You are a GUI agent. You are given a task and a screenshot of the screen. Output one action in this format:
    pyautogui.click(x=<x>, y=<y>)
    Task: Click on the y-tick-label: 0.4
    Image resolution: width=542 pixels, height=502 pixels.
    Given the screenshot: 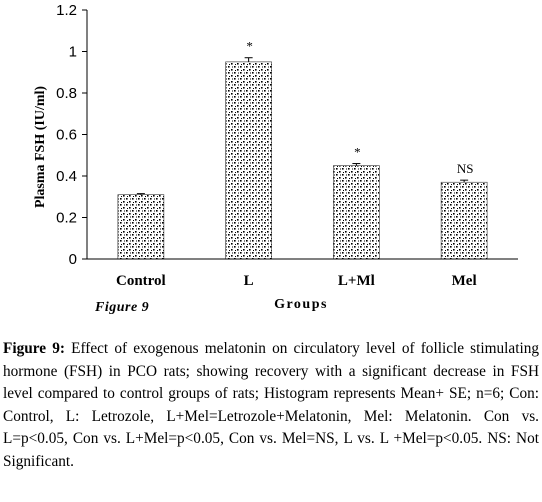 What is the action you would take?
    pyautogui.click(x=66, y=176)
    